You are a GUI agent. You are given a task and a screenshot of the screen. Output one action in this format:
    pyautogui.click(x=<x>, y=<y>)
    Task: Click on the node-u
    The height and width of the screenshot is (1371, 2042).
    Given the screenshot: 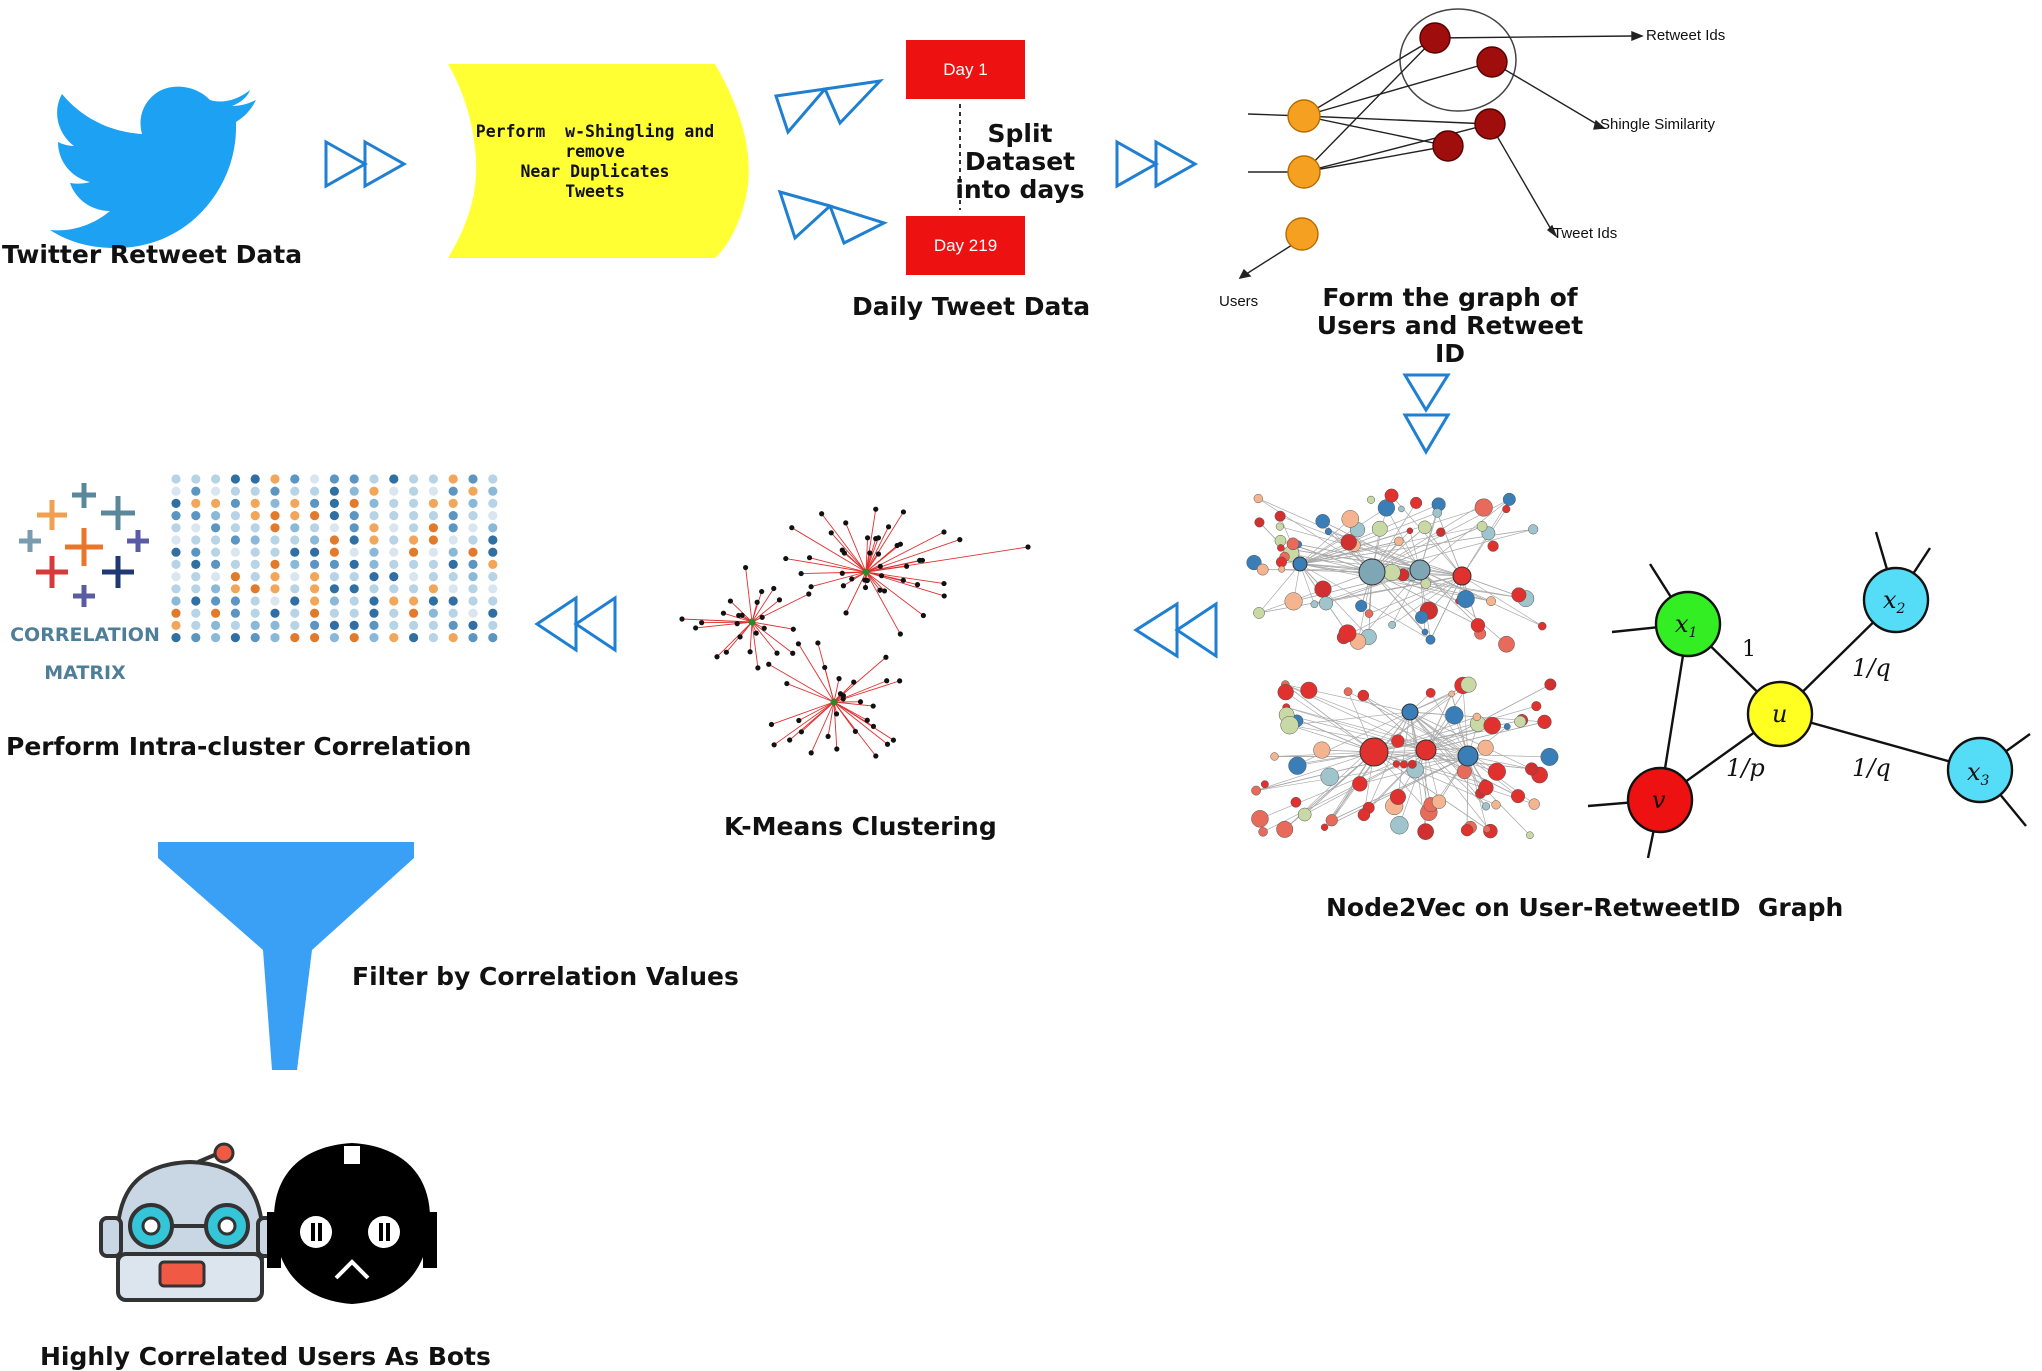 What is the action you would take?
    pyautogui.click(x=1780, y=714)
    